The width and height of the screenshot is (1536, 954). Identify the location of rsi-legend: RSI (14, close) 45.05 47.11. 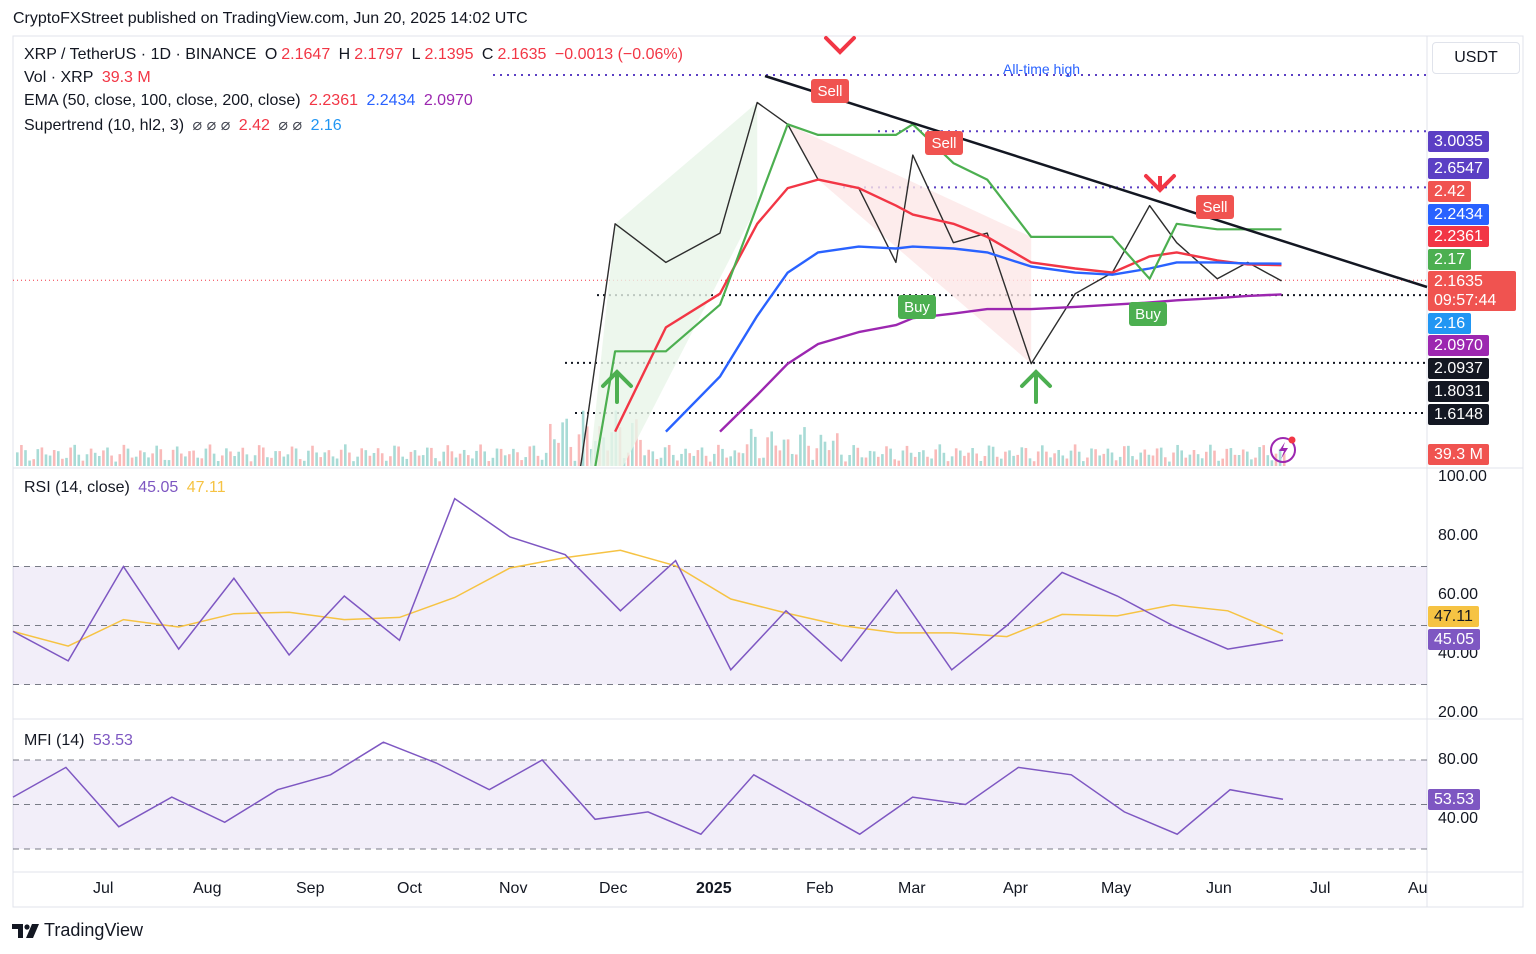
(127, 488).